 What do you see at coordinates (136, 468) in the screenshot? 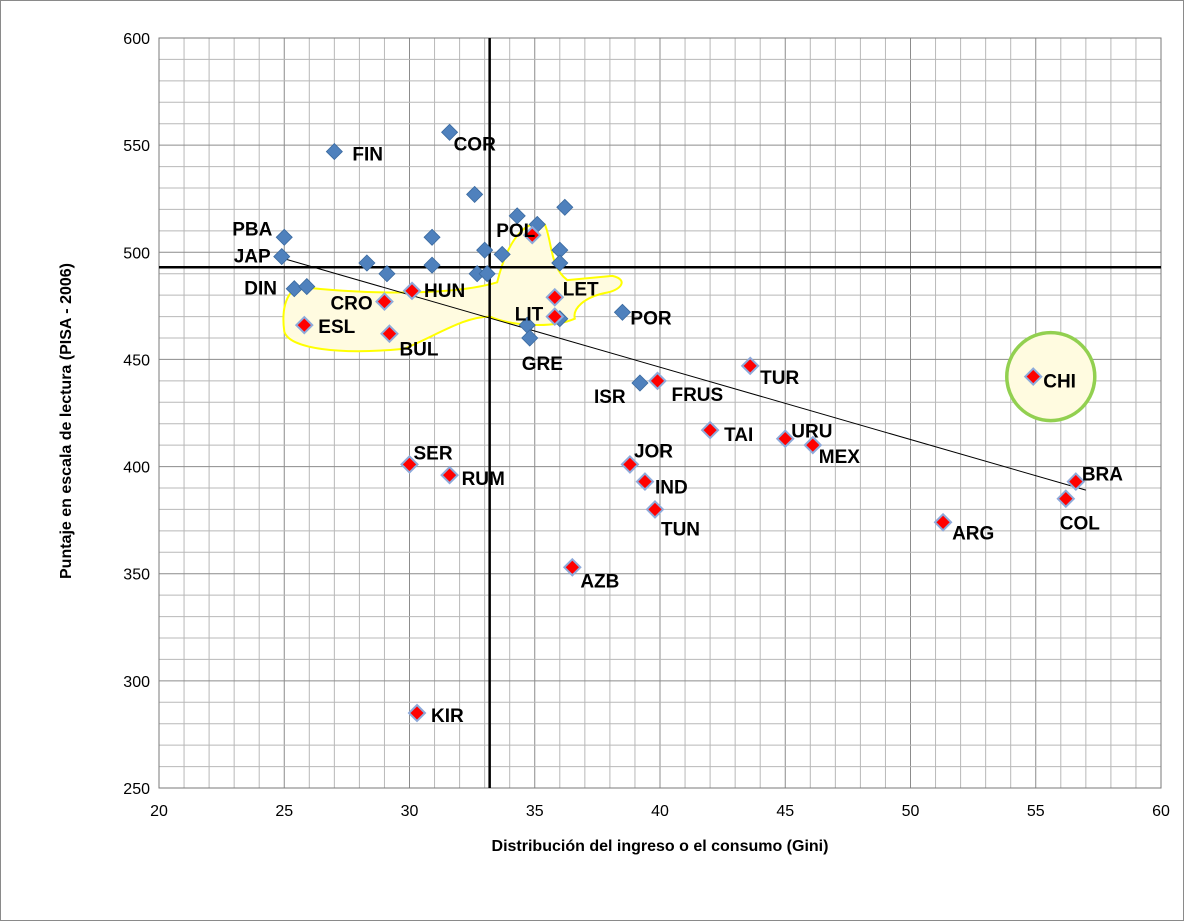
I see `y-tick-label: 400` at bounding box center [136, 468].